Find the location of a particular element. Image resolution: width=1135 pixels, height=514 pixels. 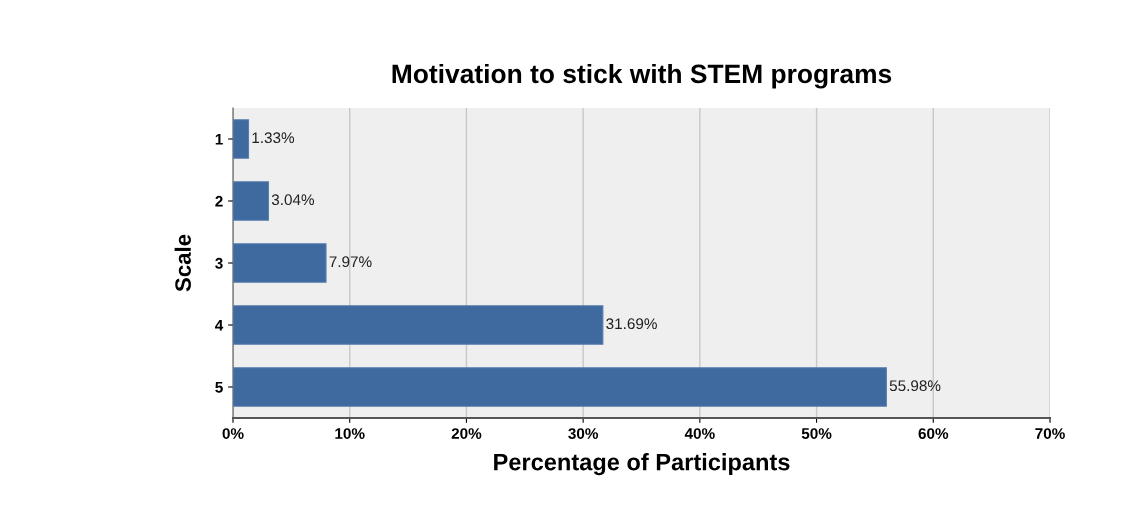

y-tick-label: 5 is located at coordinates (219, 387).